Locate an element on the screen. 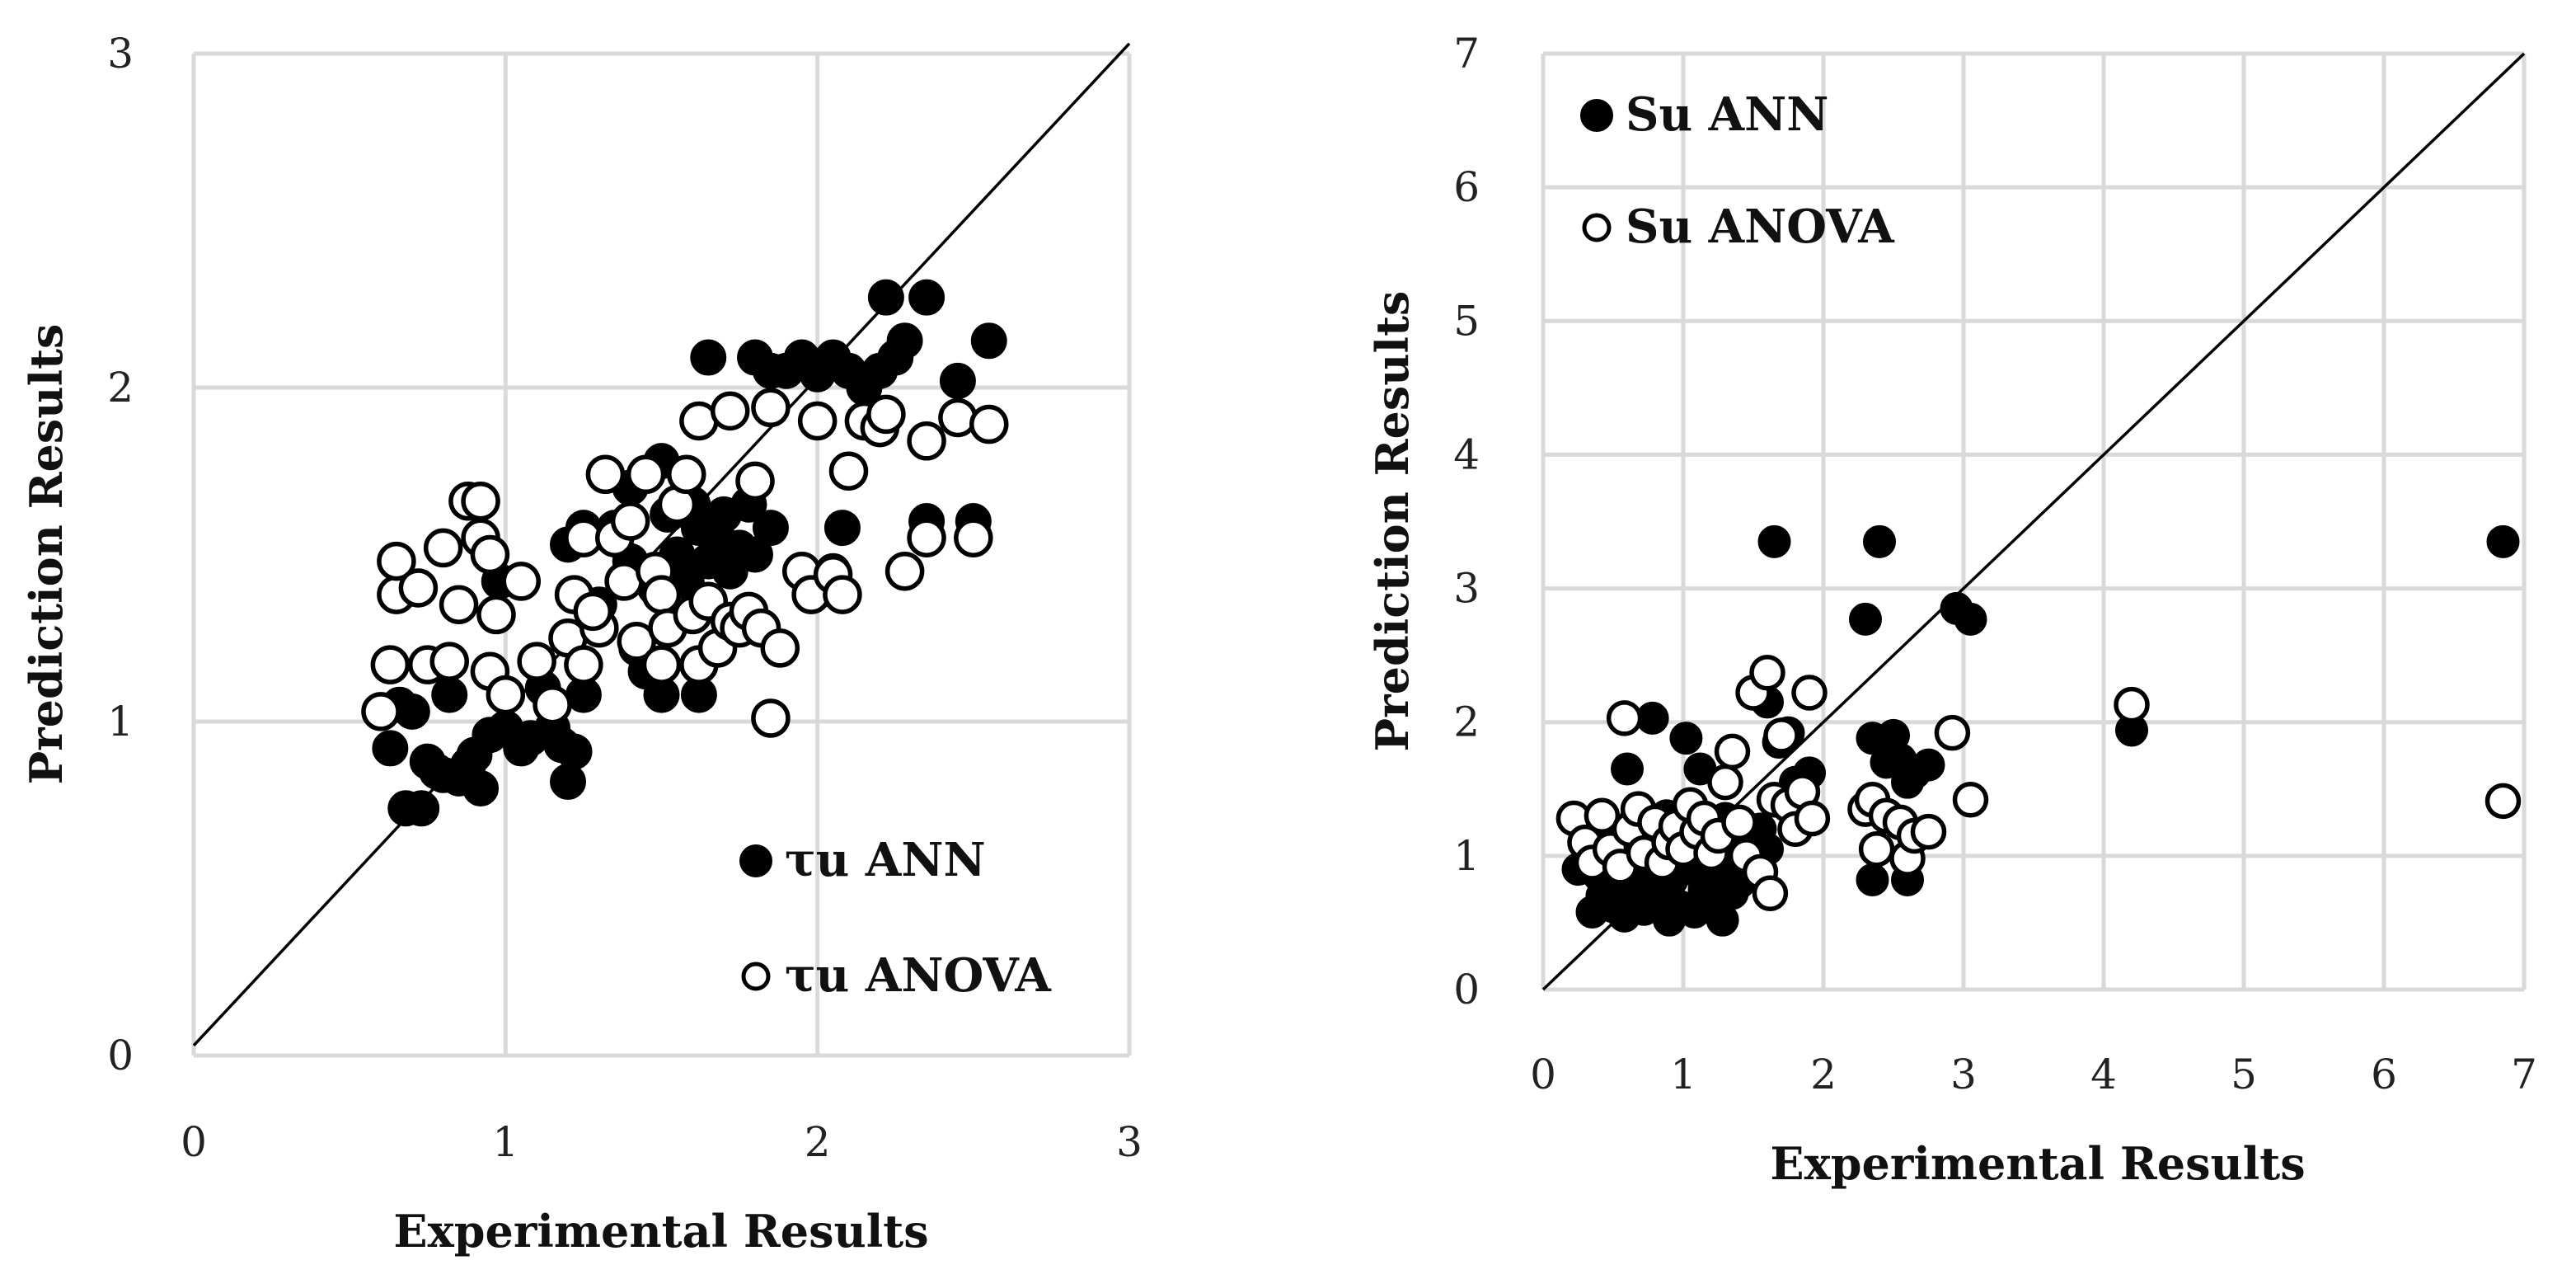  x-tick-label: 1 is located at coordinates (505, 1142).